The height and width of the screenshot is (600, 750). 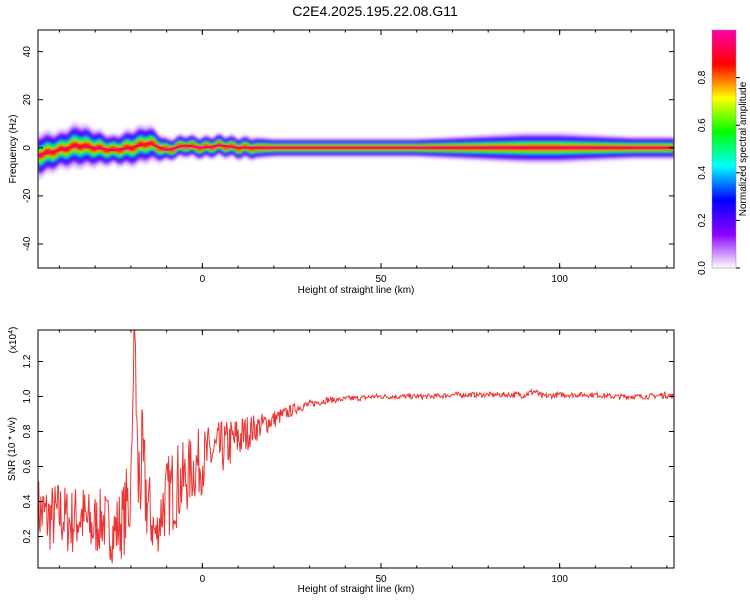 I want to click on snr-multiplier: (x104), so click(x=14, y=340).